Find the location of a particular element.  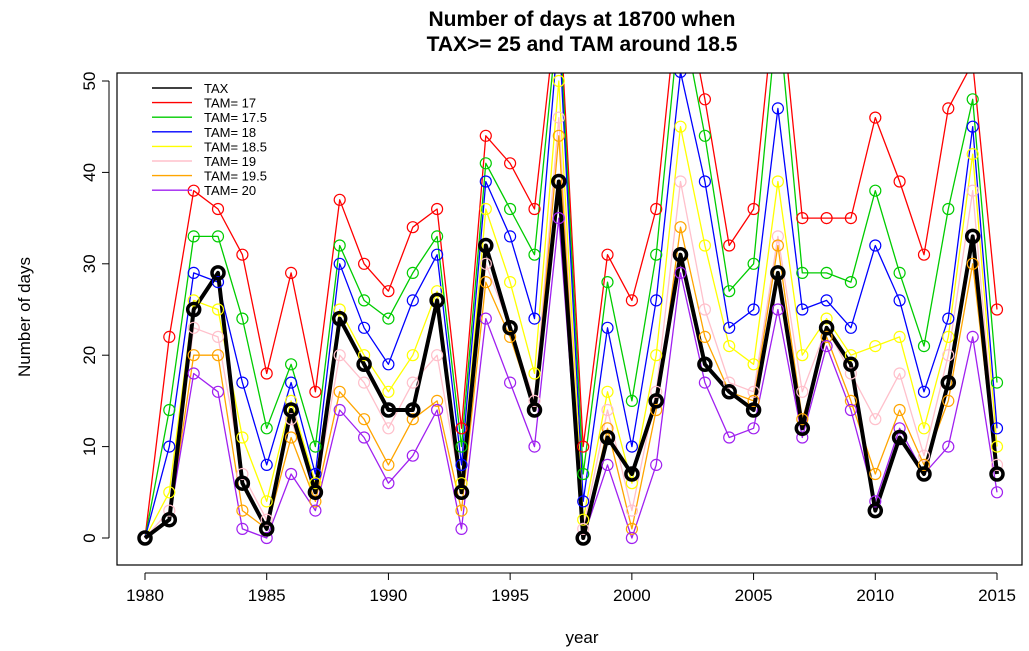

data-point-tam-17-1991 is located at coordinates (412, 227).